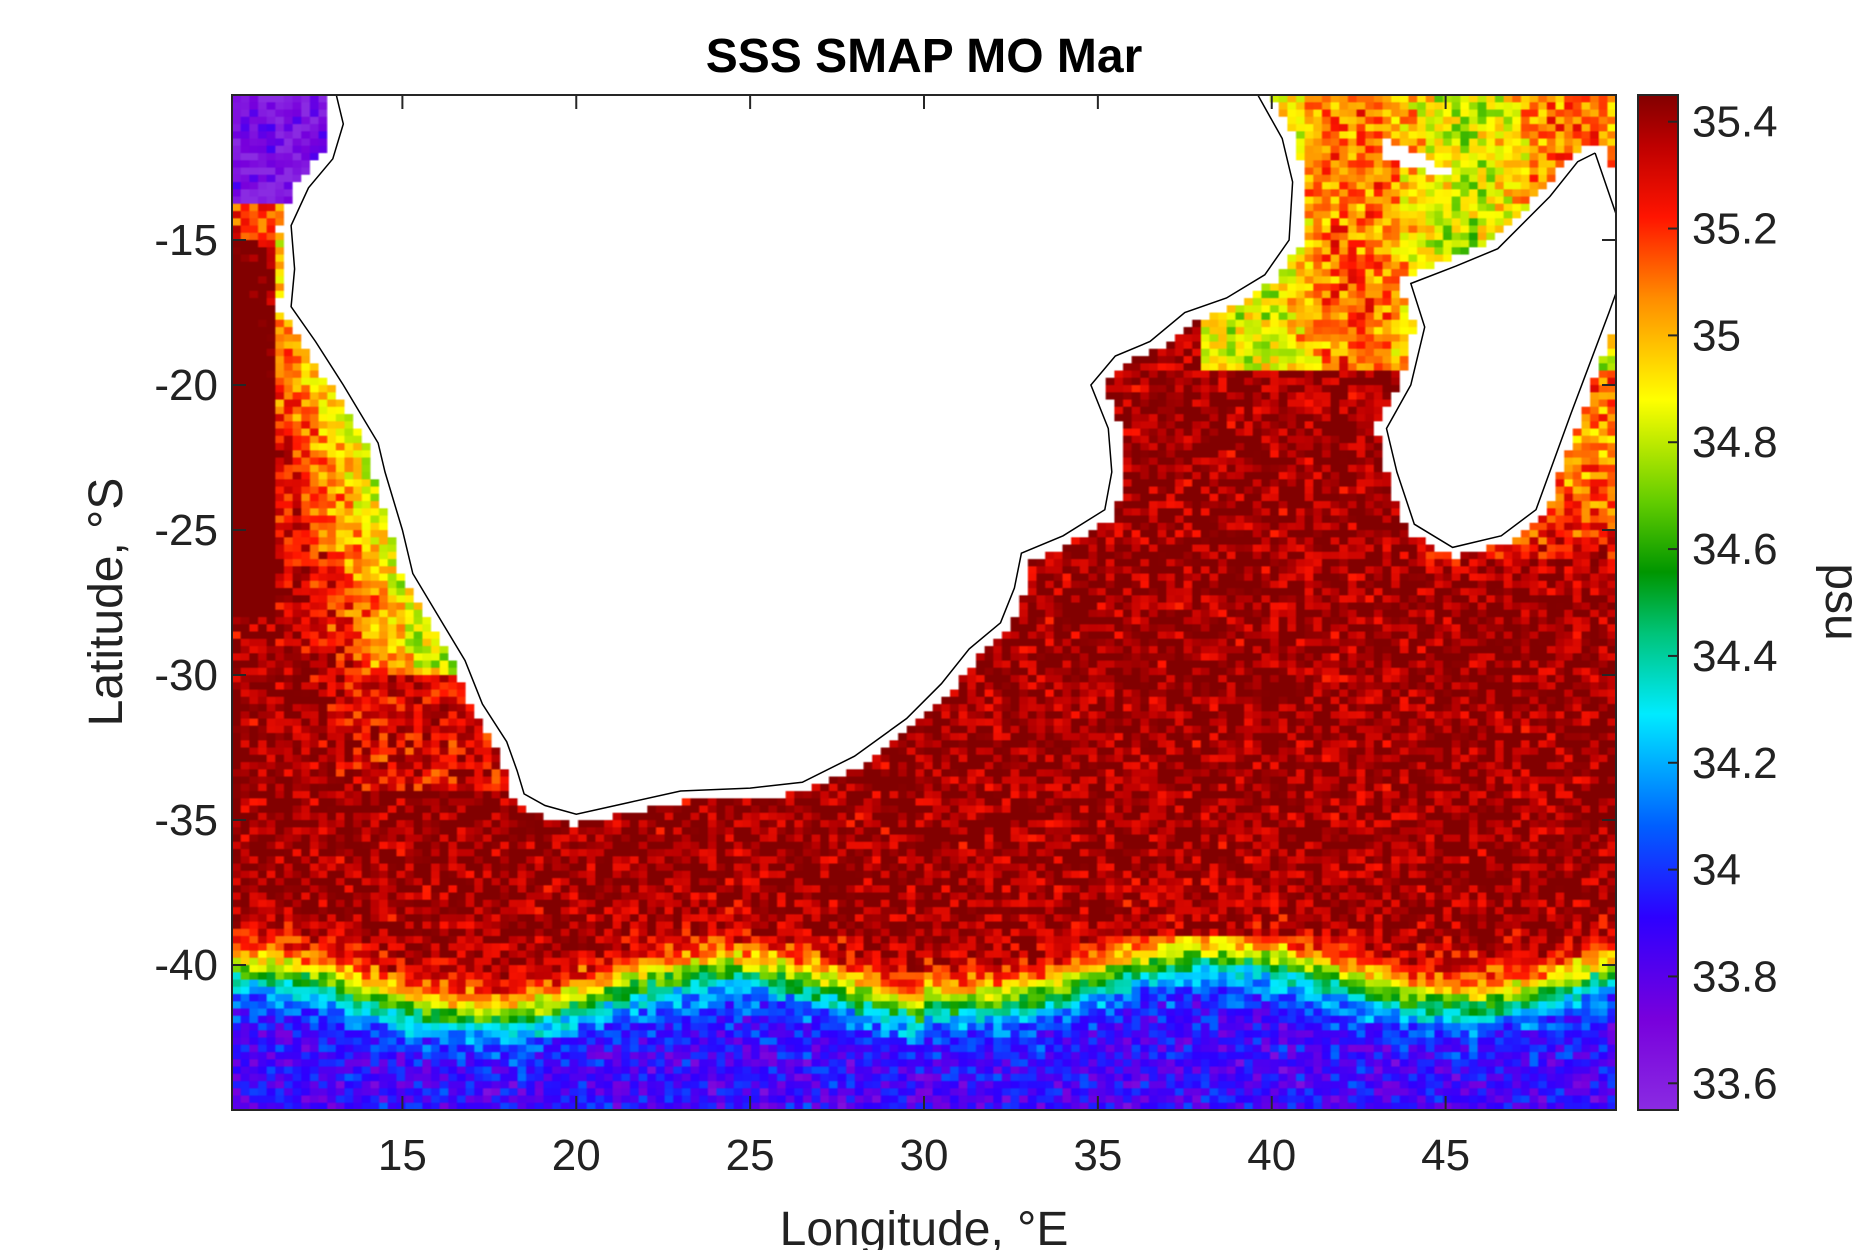 The width and height of the screenshot is (1875, 1250). What do you see at coordinates (186, 675) in the screenshot?
I see `y-tick-label: -30` at bounding box center [186, 675].